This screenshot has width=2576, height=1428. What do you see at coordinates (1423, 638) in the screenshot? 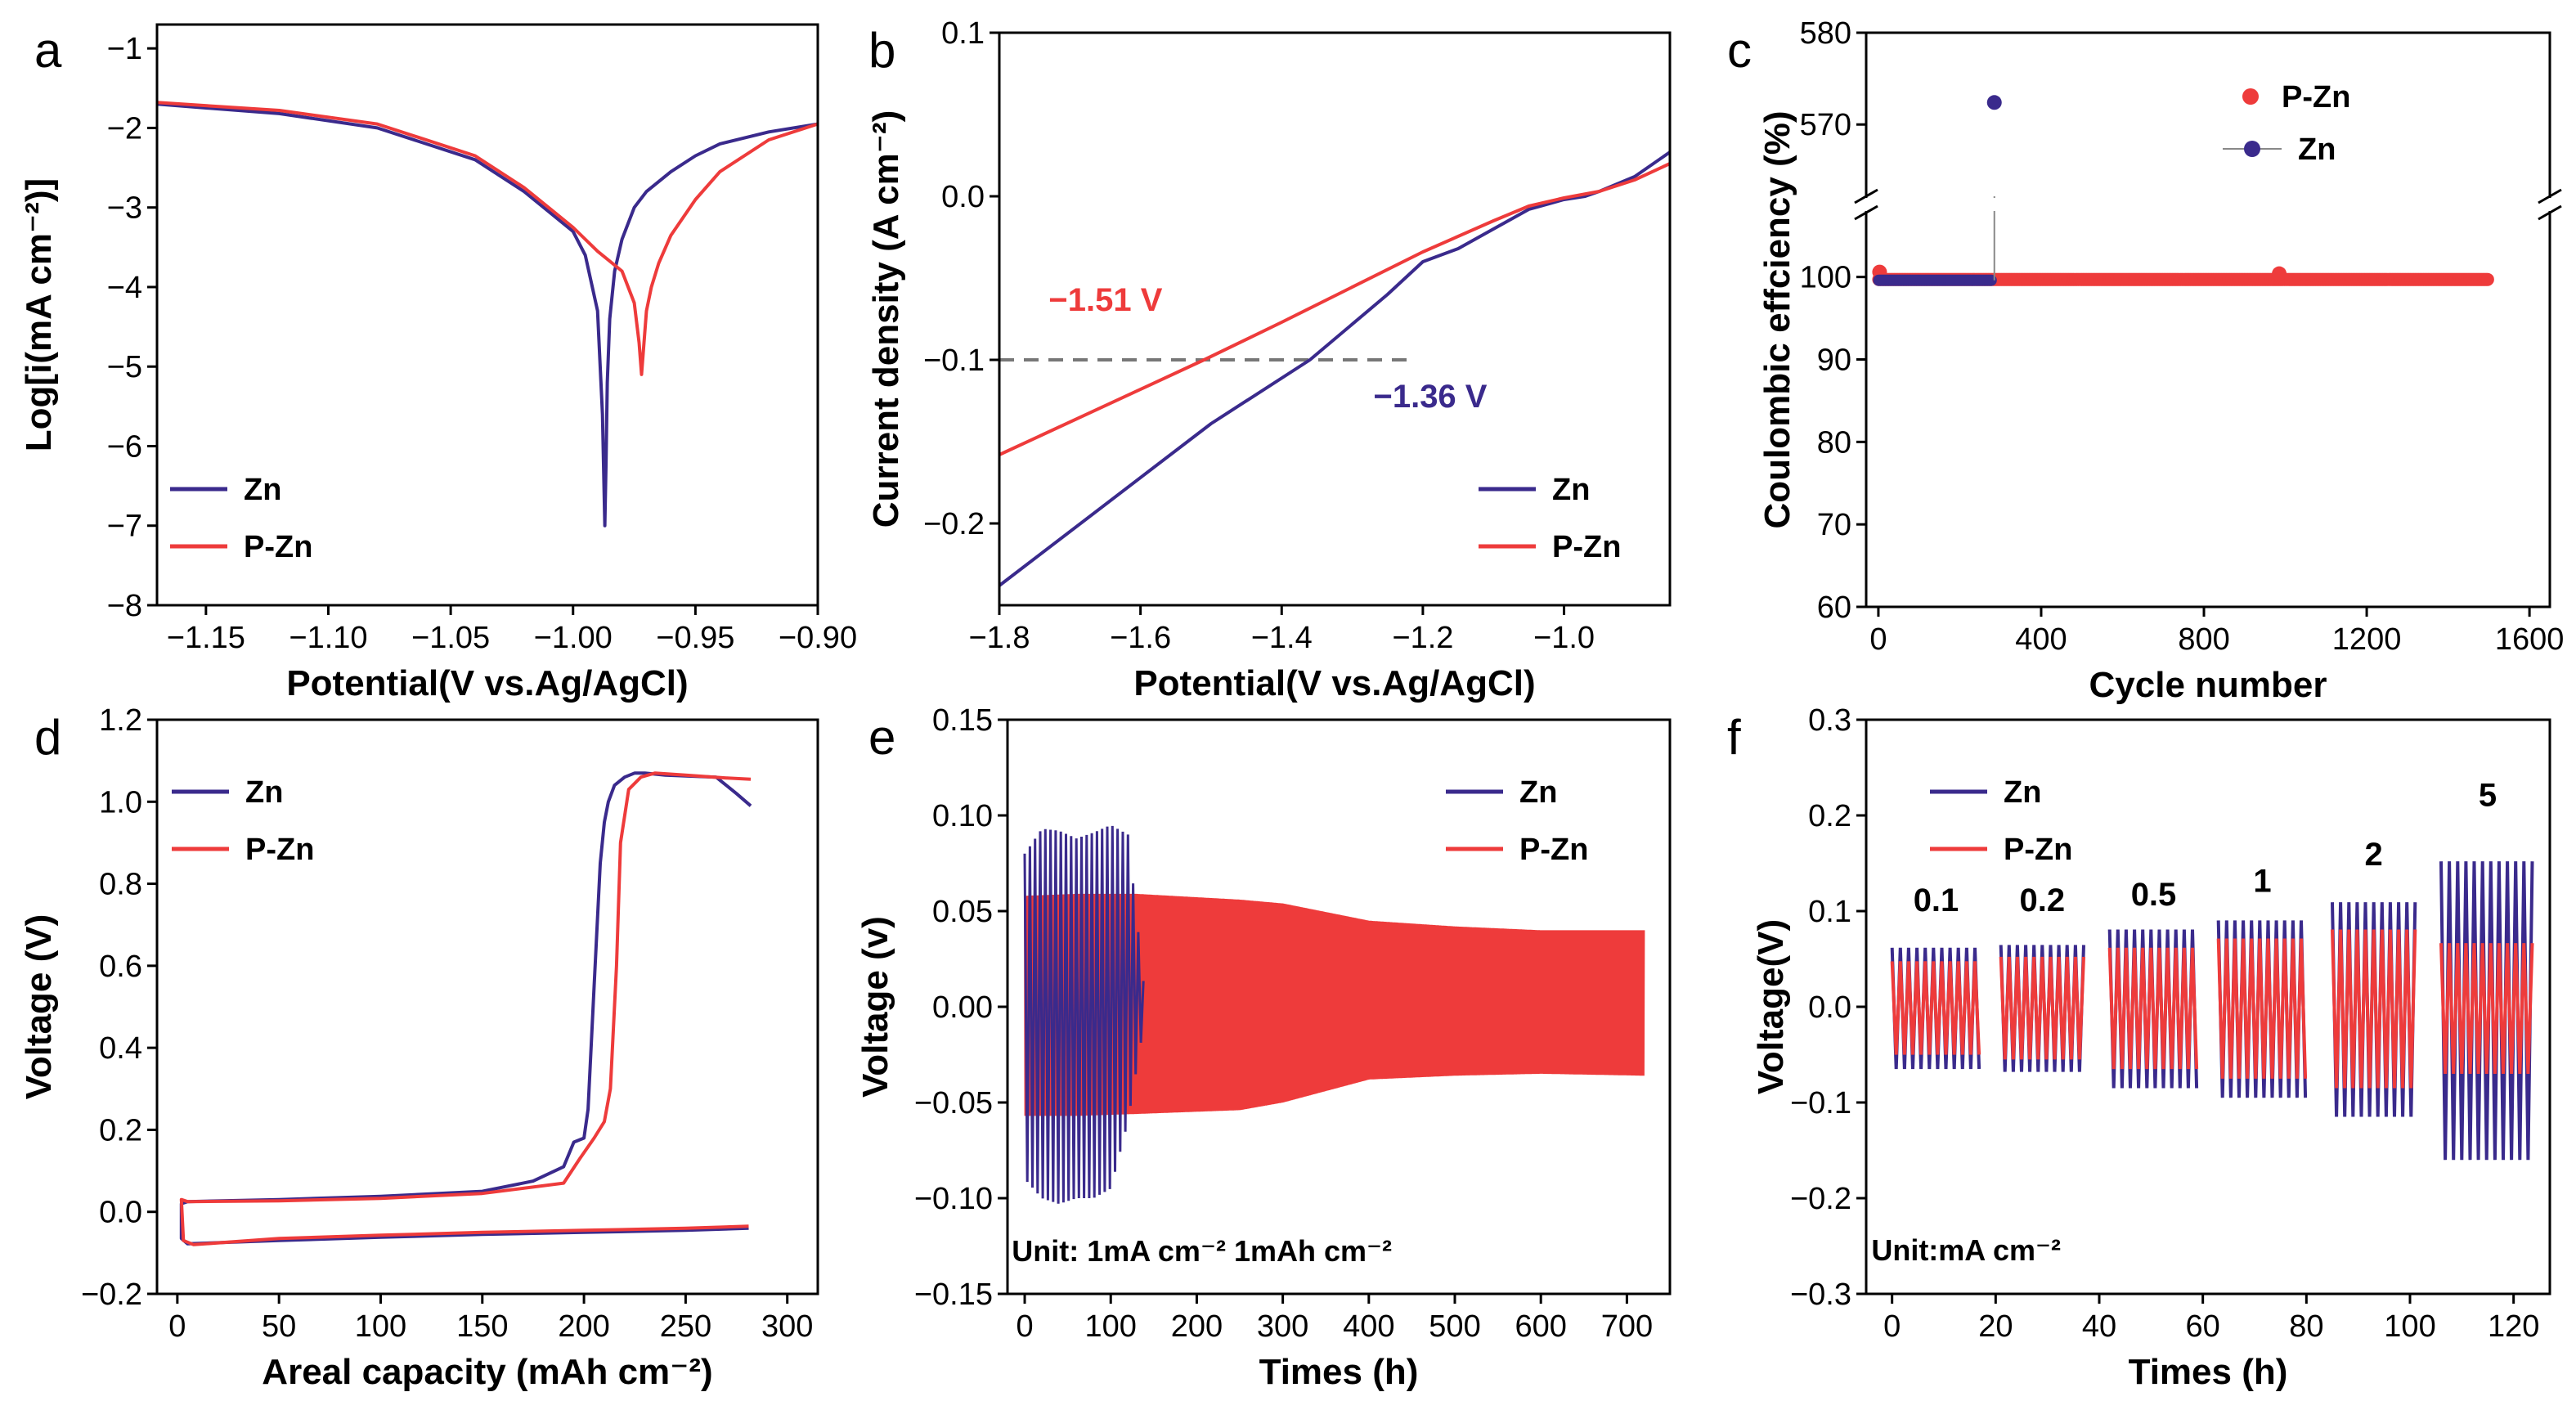
I see `x-tick-label-b: −1.2` at bounding box center [1423, 638].